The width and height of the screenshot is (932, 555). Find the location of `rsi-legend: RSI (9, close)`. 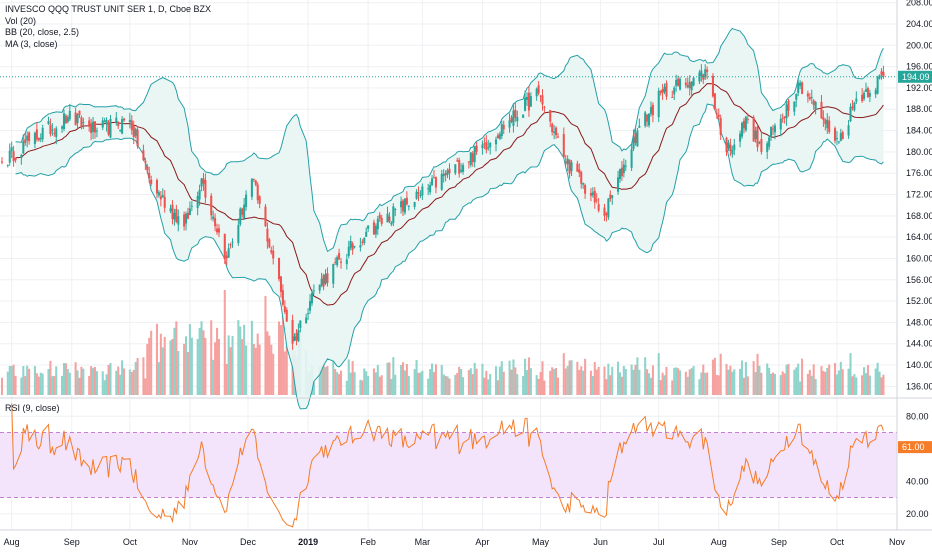

rsi-legend: RSI (9, close) is located at coordinates (32, 408).